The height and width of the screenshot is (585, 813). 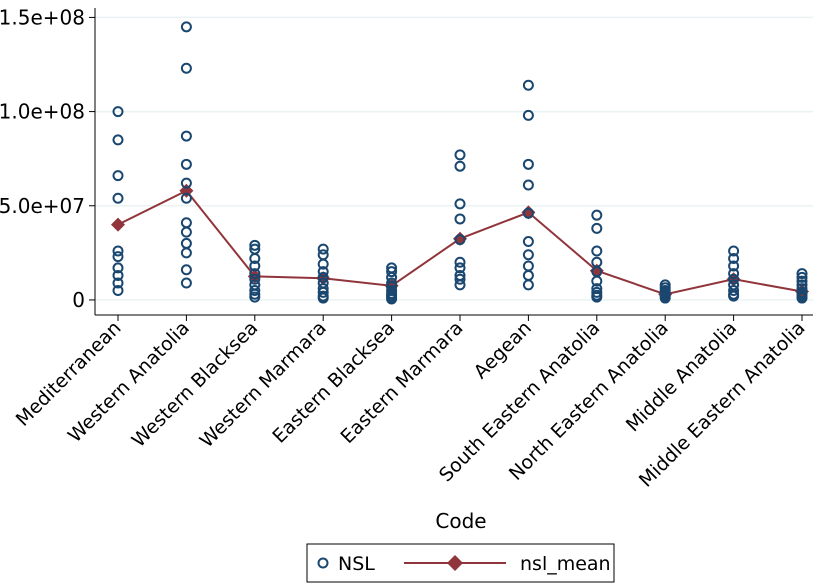 I want to click on legend: NSL nsl_mean, so click(x=460, y=563).